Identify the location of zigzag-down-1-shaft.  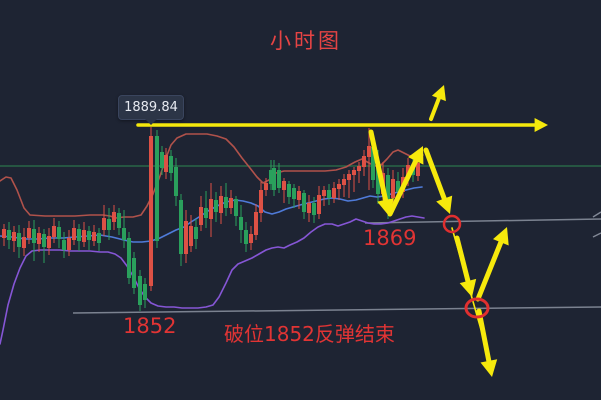
(378, 166).